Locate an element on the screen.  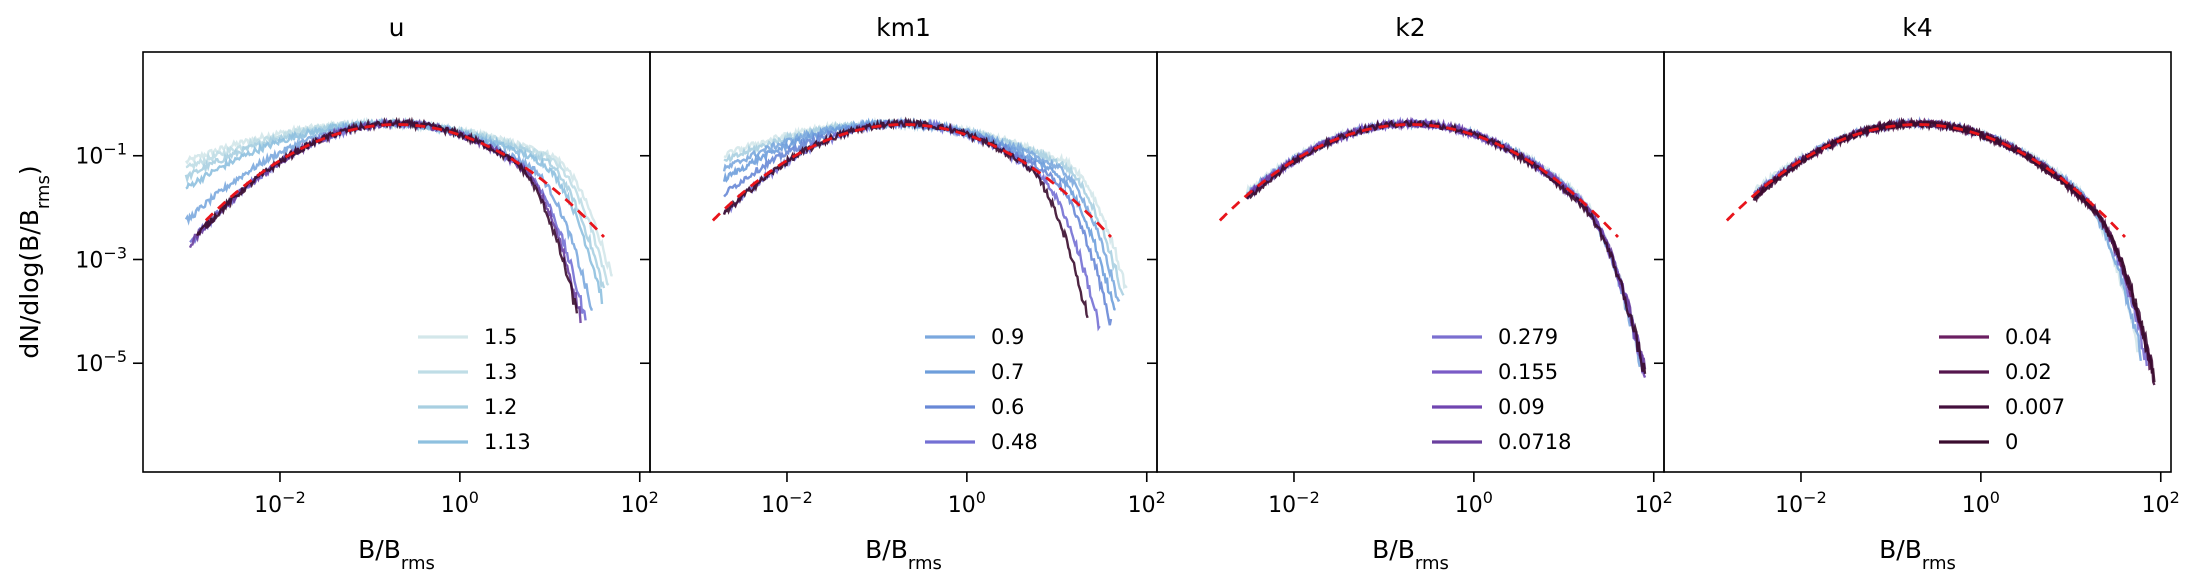
series-0.6 is located at coordinates (918, 222).